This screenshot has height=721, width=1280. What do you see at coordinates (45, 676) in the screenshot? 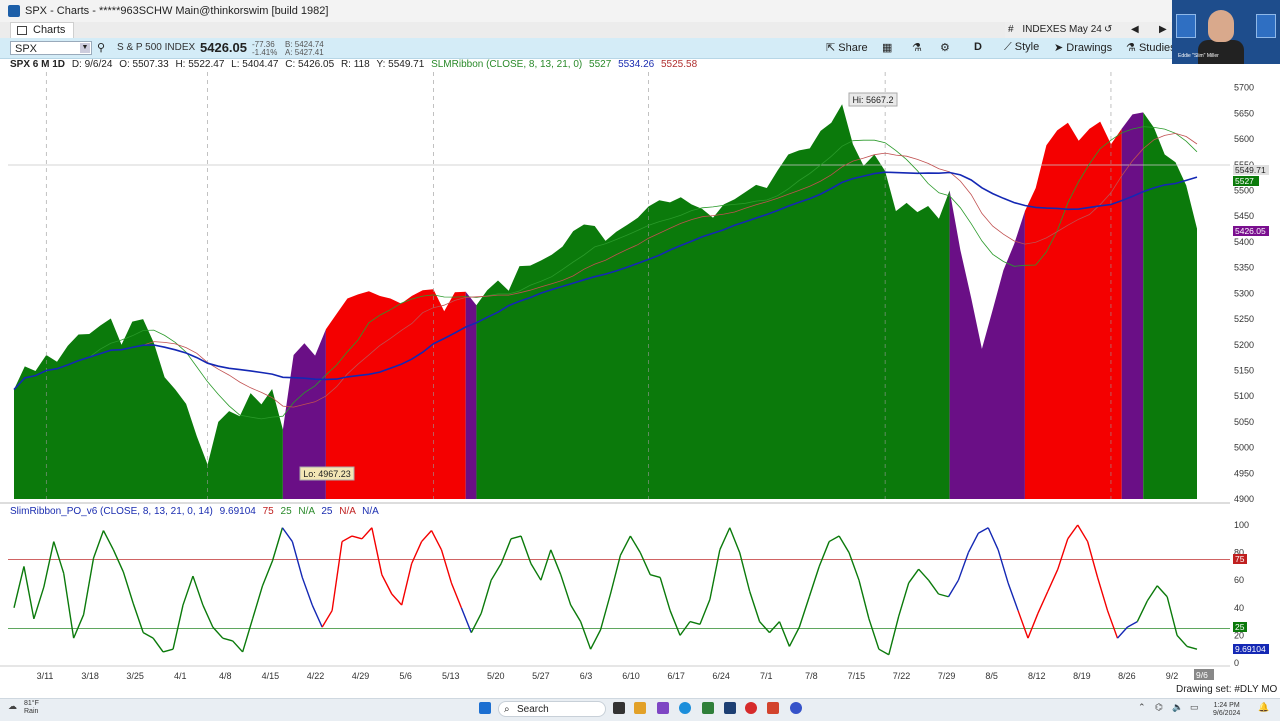
I see `date-tick-label: 3/11` at bounding box center [45, 676].